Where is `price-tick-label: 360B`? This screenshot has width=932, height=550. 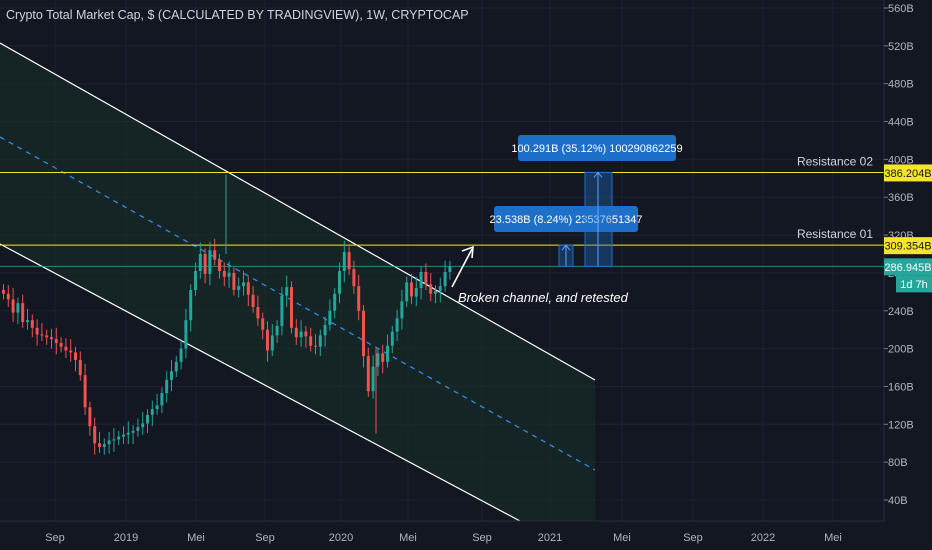 price-tick-label: 360B is located at coordinates (901, 198).